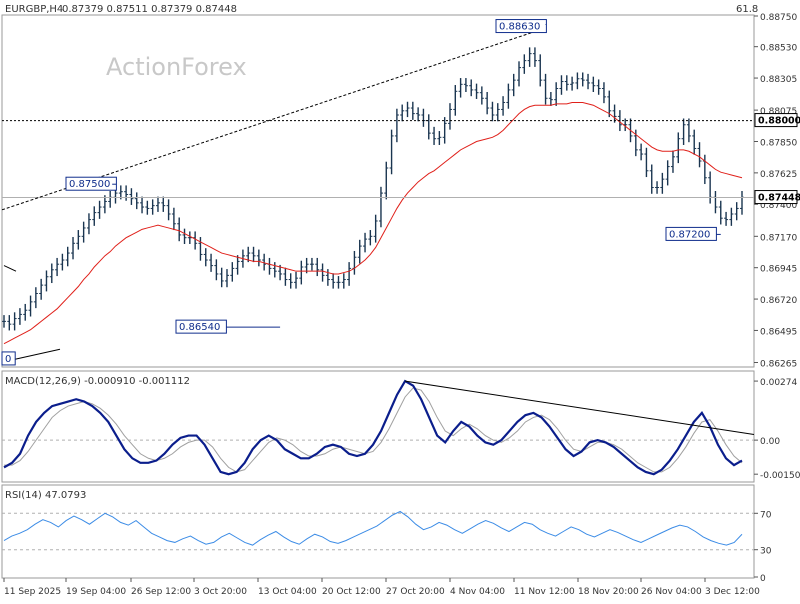 Image resolution: width=800 pixels, height=604 pixels. I want to click on price-annotation-label: 0.87200, so click(689, 234).